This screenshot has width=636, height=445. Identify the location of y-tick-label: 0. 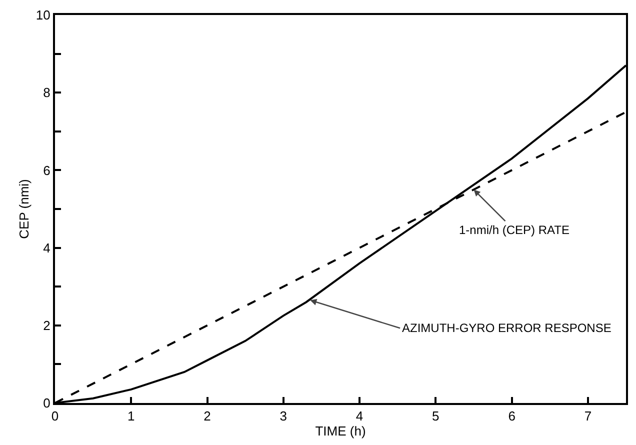
(46, 403).